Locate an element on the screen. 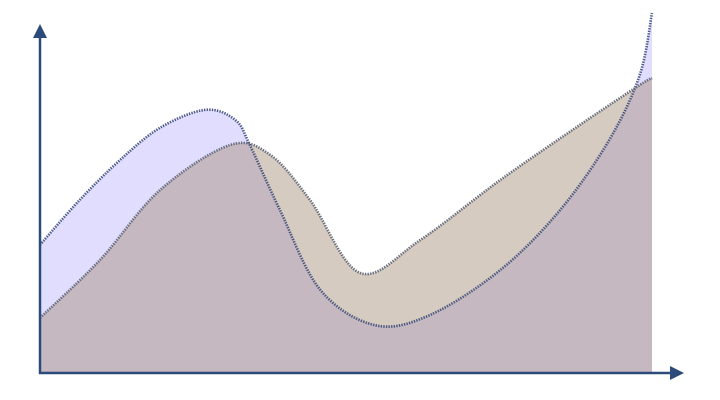  y-axis-arrow is located at coordinates (40, 31).